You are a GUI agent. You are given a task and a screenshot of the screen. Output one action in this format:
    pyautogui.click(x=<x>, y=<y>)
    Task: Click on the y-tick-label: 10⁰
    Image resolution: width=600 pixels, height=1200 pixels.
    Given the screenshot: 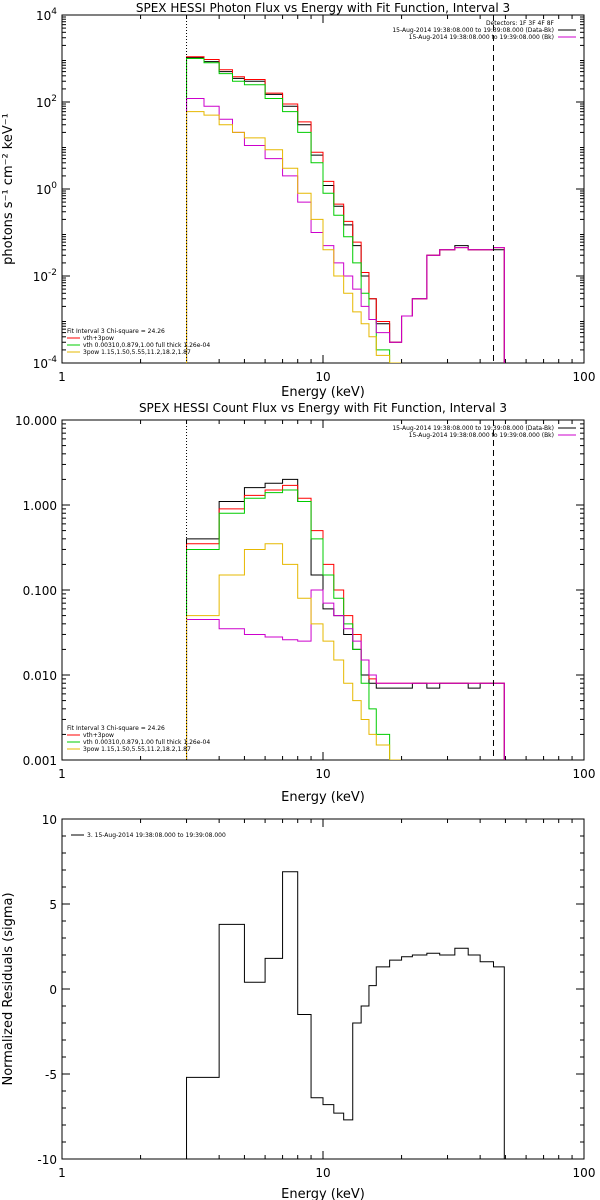 What is the action you would take?
    pyautogui.click(x=46, y=189)
    